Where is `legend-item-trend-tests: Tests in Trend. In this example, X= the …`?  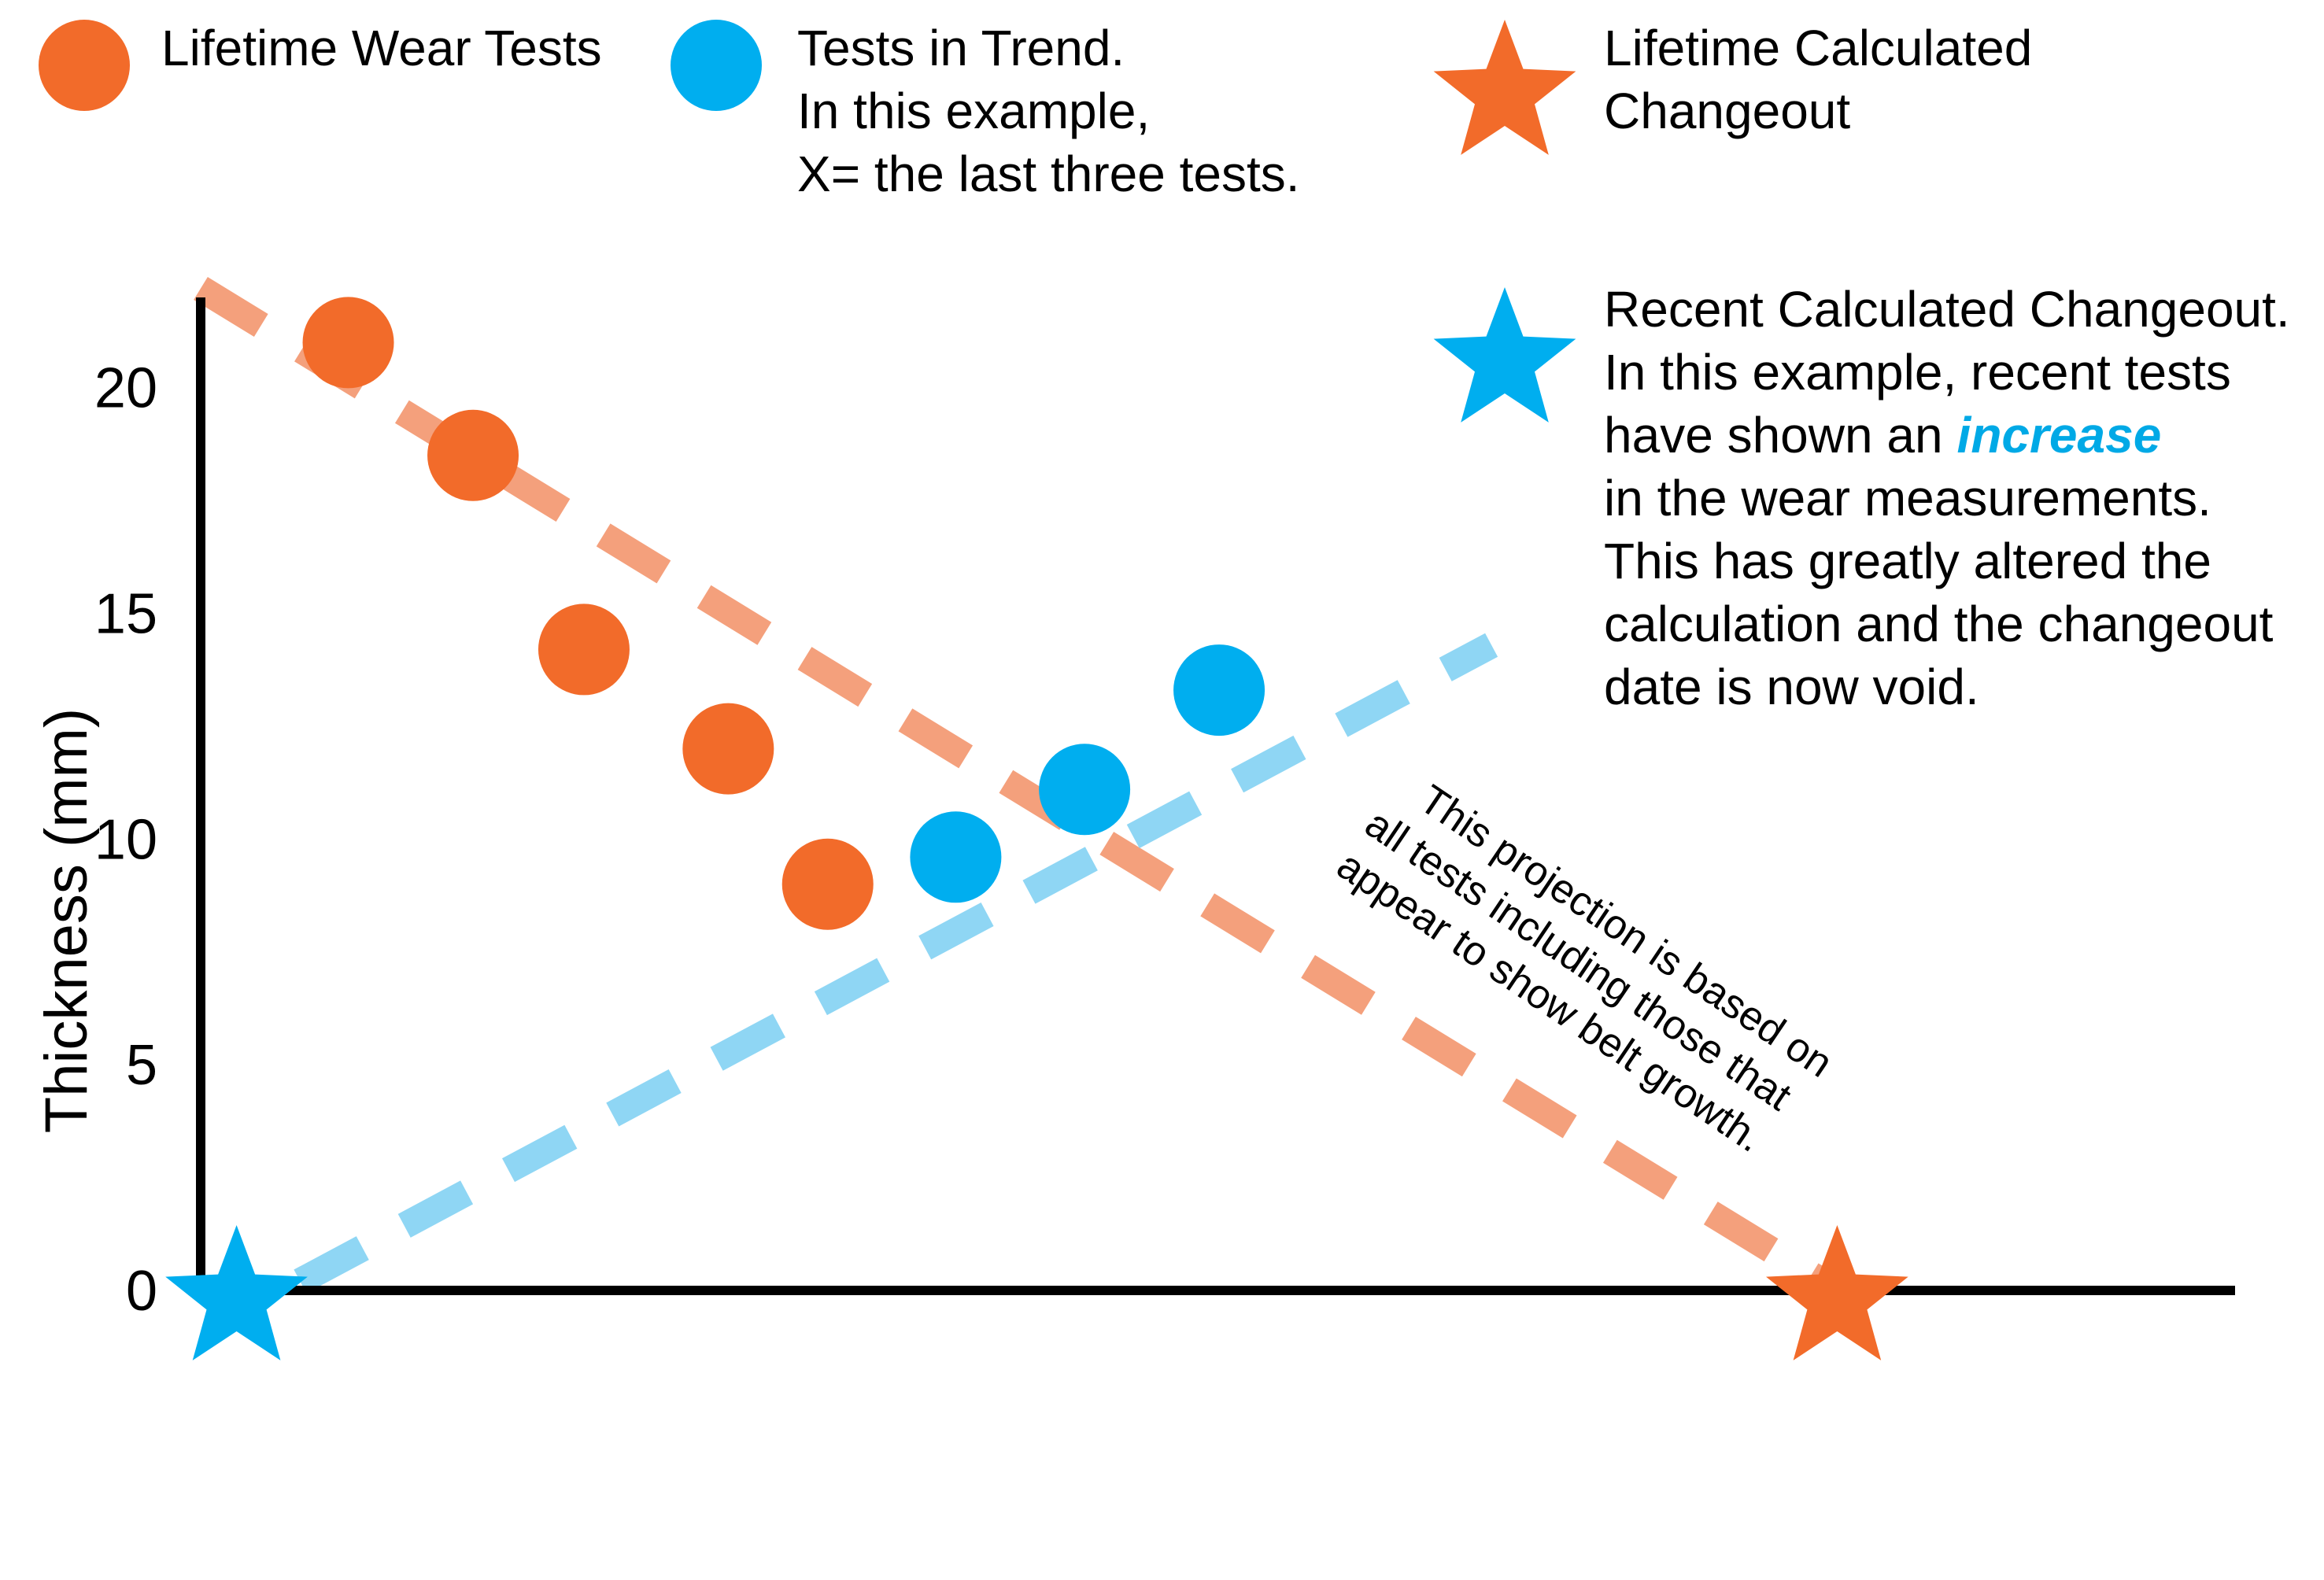 legend-item-trend-tests: Tests in Trend. In this example, X= the … is located at coordinates (985, 111).